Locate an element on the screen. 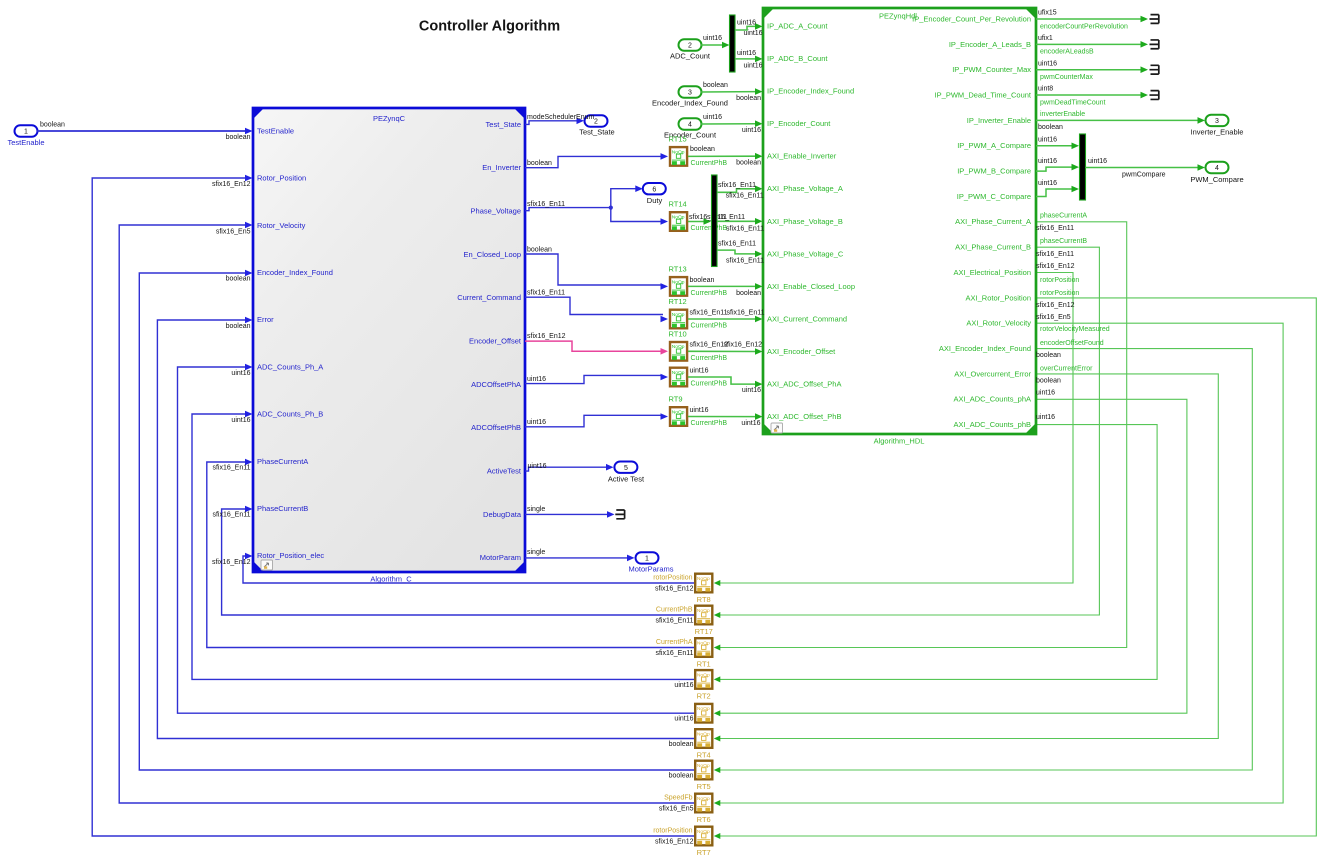  svg-text: En_Inverter is located at coordinates (501, 167).